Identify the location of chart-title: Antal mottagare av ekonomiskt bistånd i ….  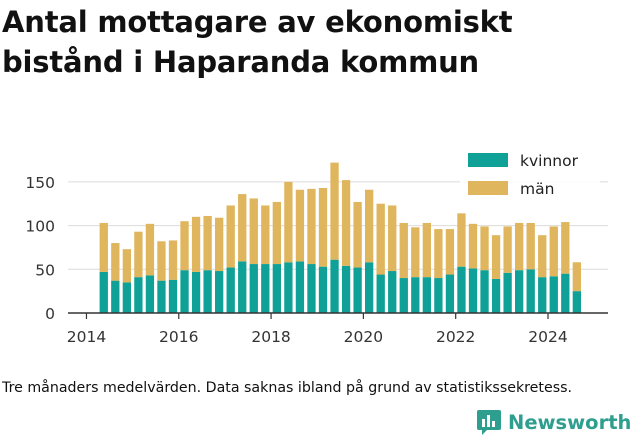
(257, 42).